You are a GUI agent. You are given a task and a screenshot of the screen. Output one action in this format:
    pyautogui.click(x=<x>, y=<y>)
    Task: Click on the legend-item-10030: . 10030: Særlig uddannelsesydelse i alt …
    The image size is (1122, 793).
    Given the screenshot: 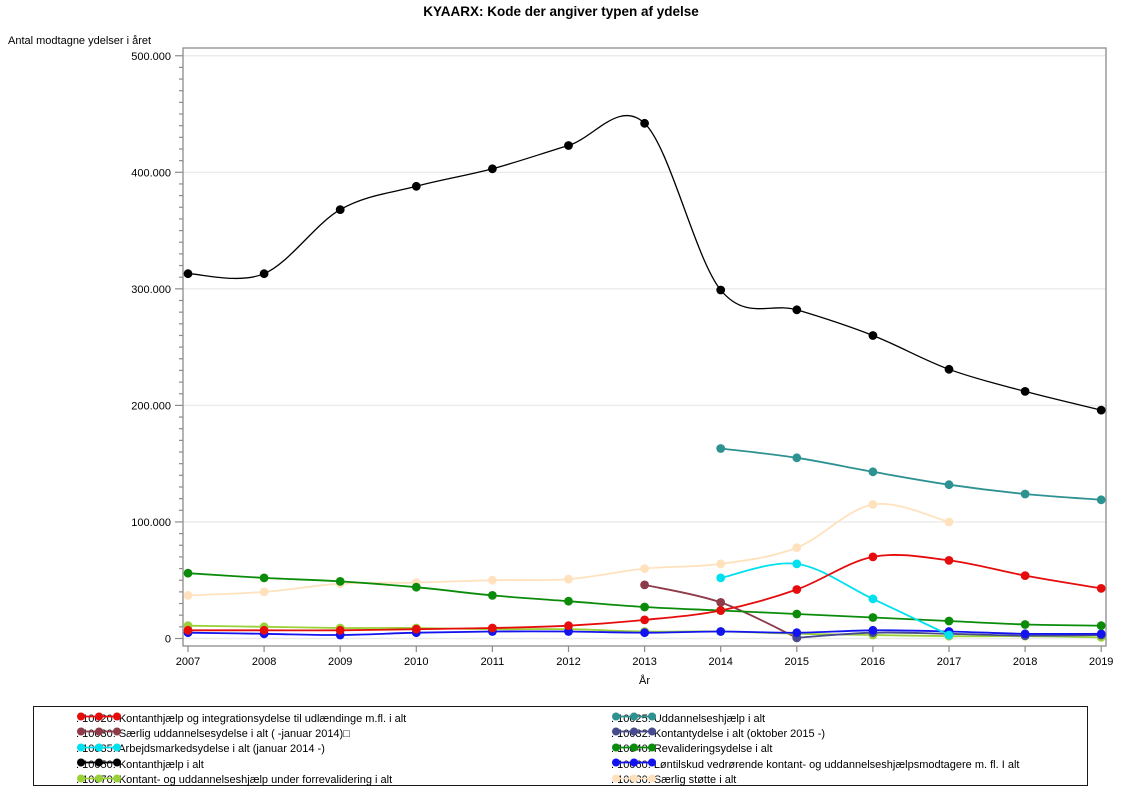 What is the action you would take?
    pyautogui.click(x=213, y=733)
    